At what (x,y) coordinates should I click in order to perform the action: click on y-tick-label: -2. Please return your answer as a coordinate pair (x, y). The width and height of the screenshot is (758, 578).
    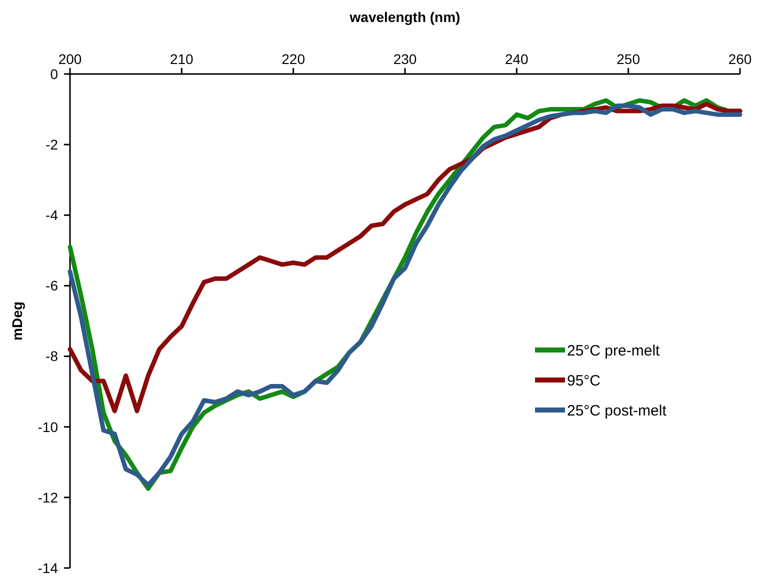
    Looking at the image, I should click on (52, 144).